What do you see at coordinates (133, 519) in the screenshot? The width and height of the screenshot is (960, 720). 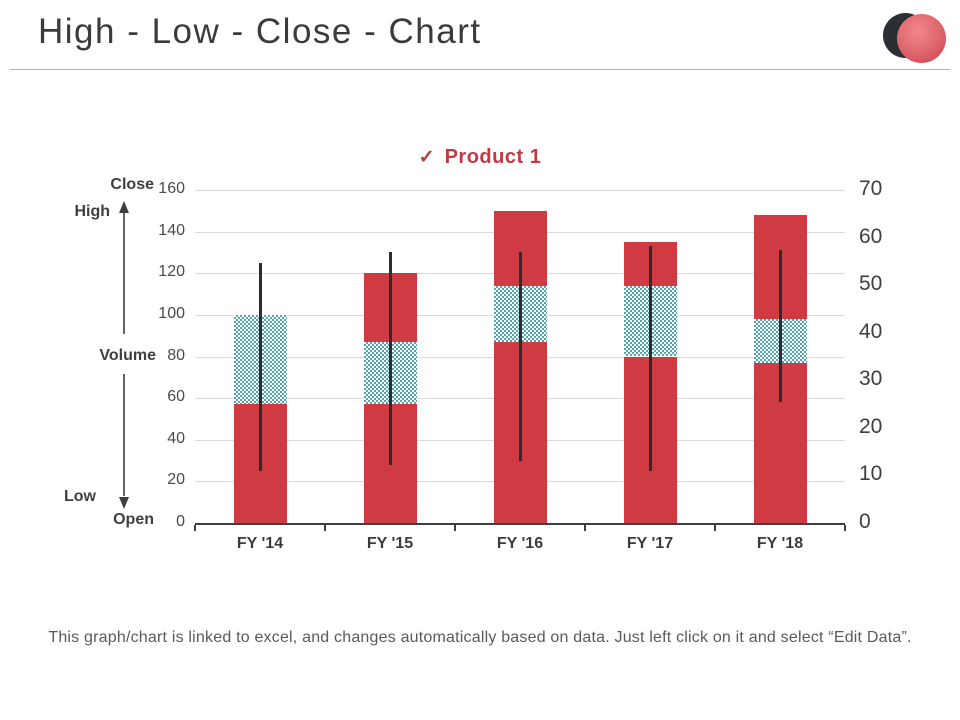 I see `axis-annotation-open: Open` at bounding box center [133, 519].